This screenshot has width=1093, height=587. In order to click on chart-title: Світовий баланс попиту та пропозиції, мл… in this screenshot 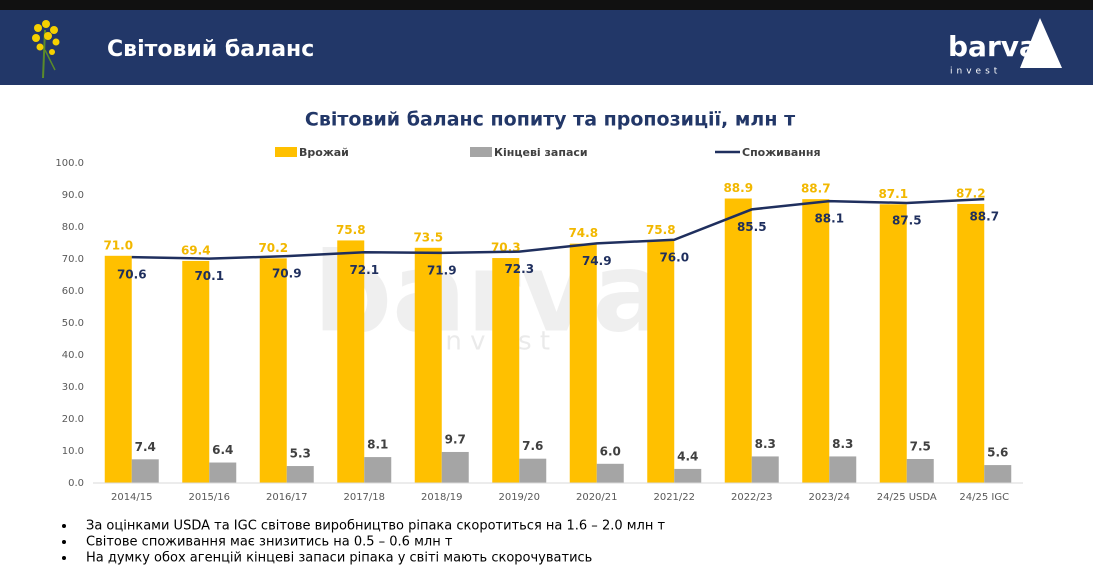, I will do `click(550, 120)`.